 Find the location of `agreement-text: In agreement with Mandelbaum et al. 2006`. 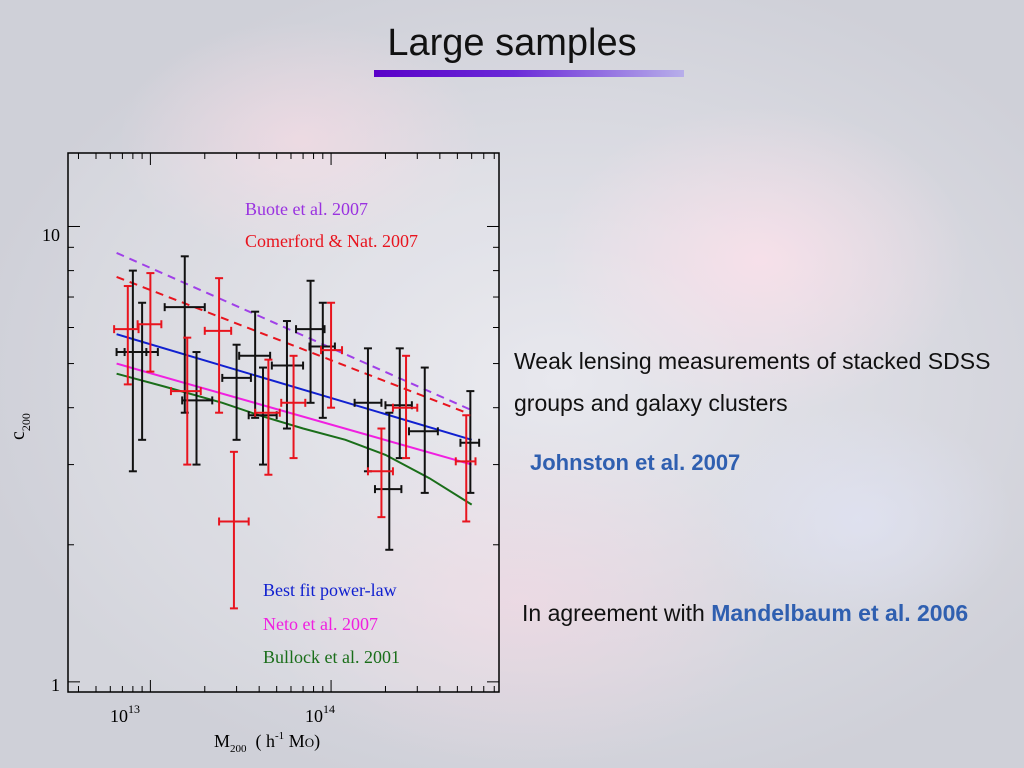

agreement-text: In agreement with Mandelbaum et al. 2006 is located at coordinates (772, 613).